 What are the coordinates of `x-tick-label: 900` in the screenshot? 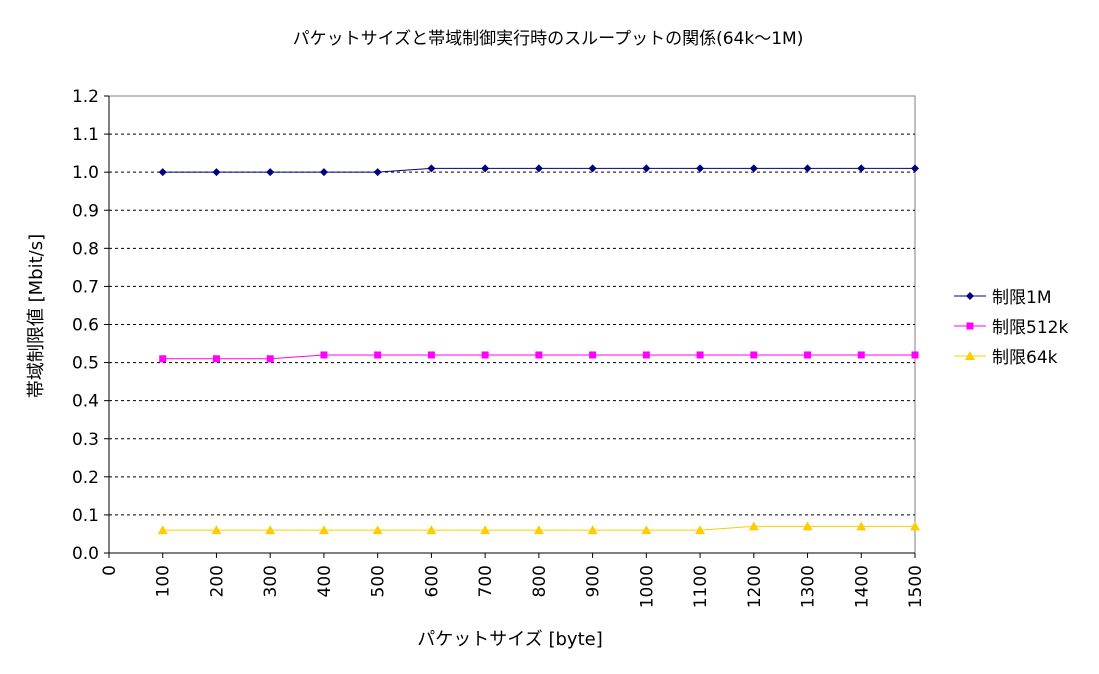 It's located at (594, 581).